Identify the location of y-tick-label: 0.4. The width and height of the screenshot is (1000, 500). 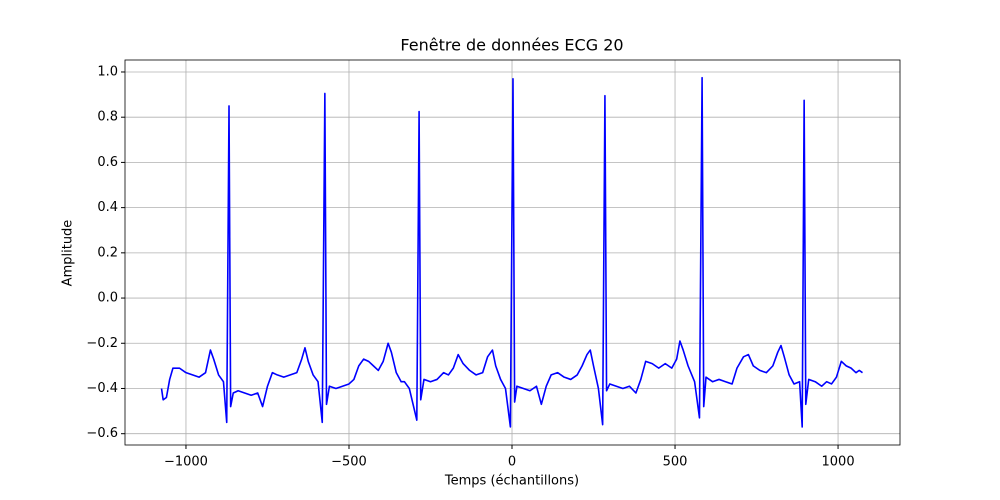
(107, 207).